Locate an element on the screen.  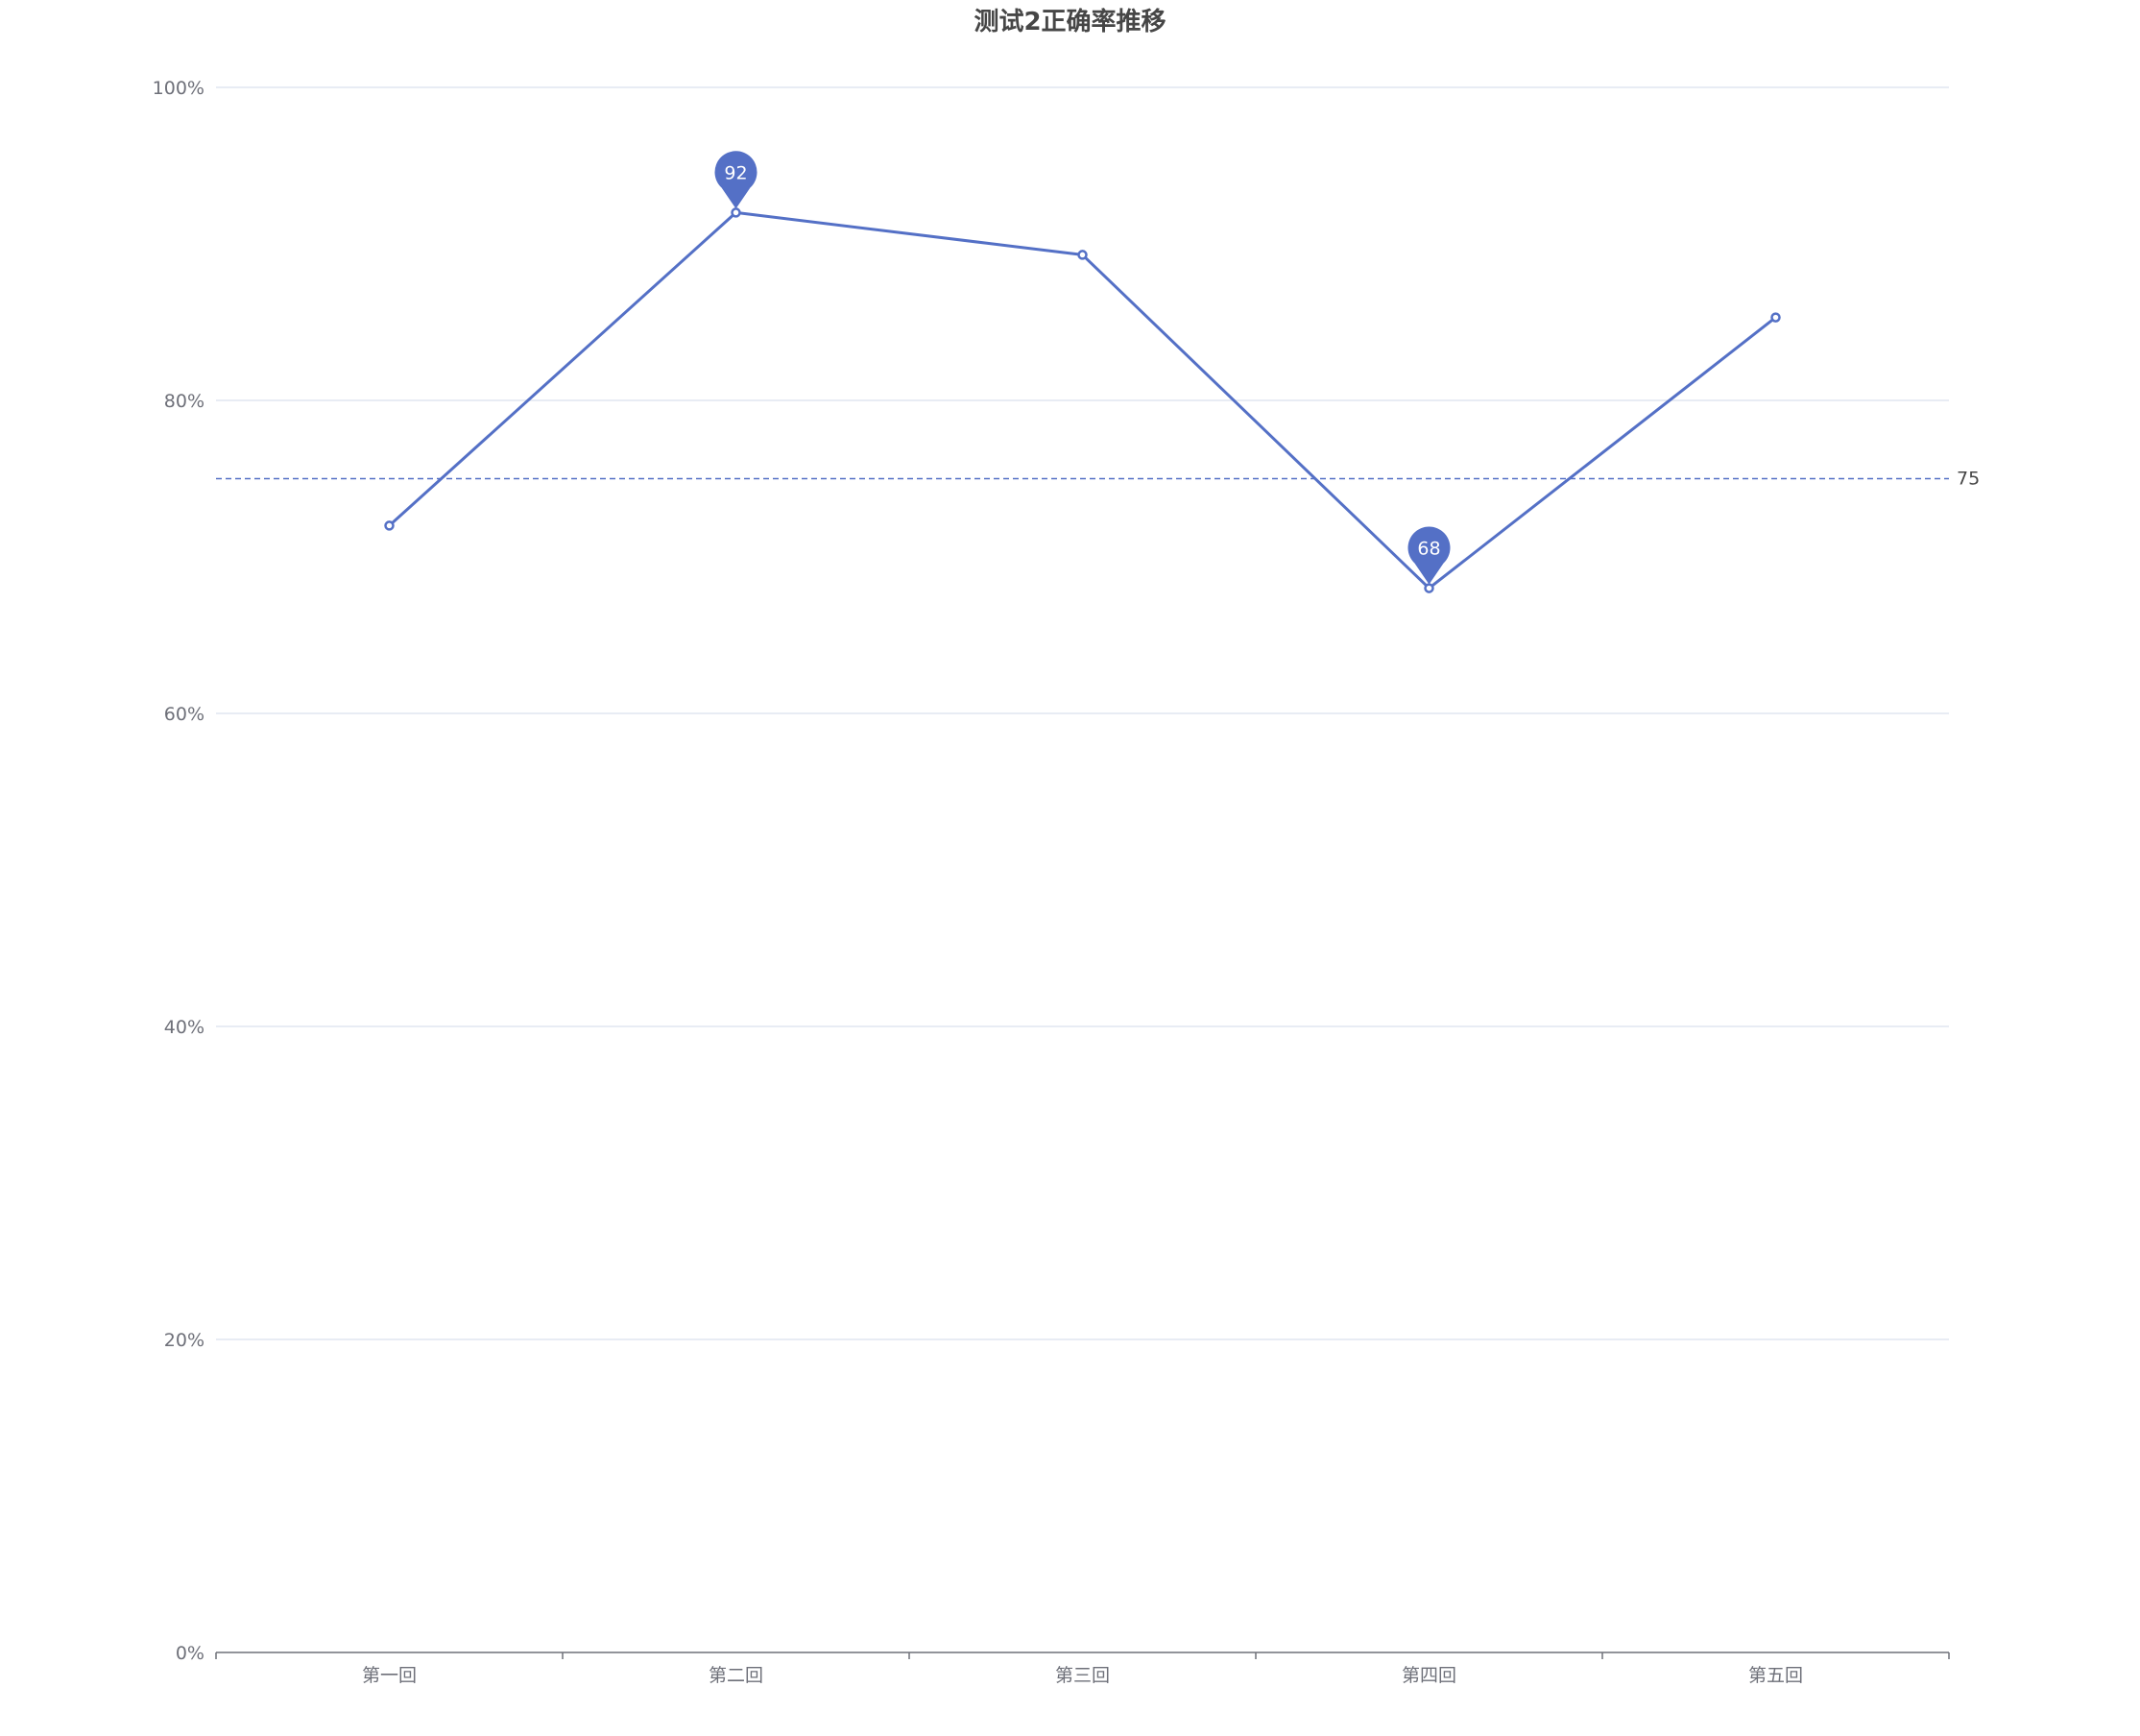
mark-line-layer: 75 is located at coordinates (1098, 479).